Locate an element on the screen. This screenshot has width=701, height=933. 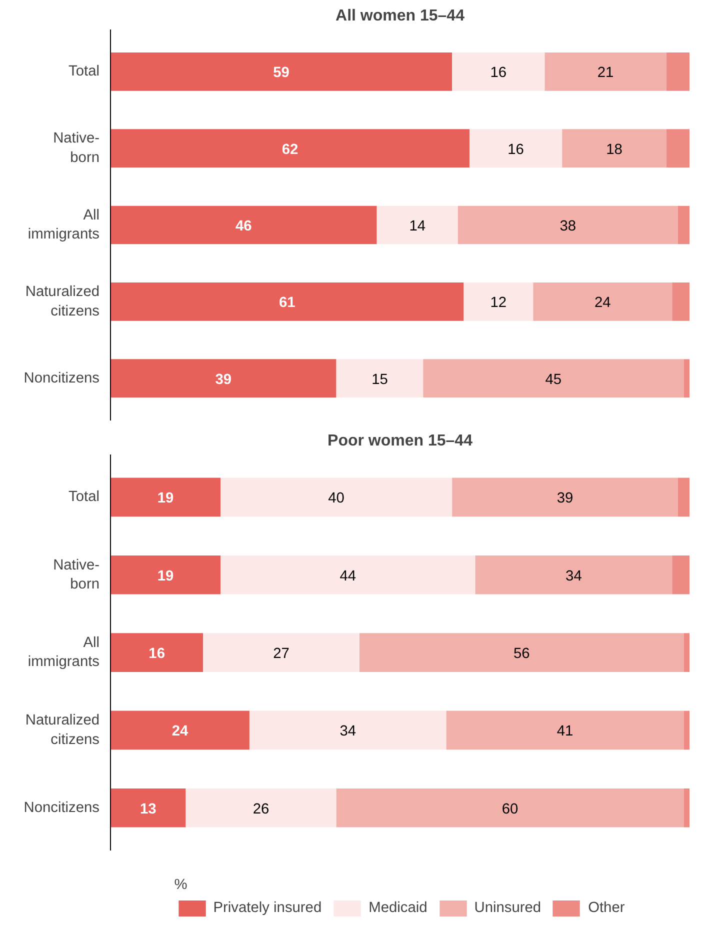
data-label: 18 is located at coordinates (614, 150).